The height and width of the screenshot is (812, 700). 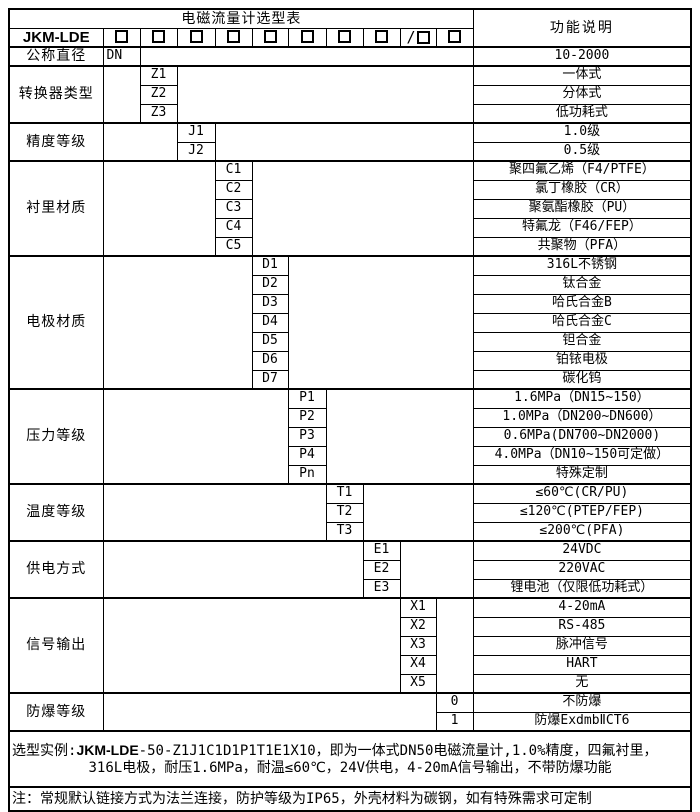 What do you see at coordinates (350, 303) in the screenshot?
I see `table-row: D3 哈氏合金B` at bounding box center [350, 303].